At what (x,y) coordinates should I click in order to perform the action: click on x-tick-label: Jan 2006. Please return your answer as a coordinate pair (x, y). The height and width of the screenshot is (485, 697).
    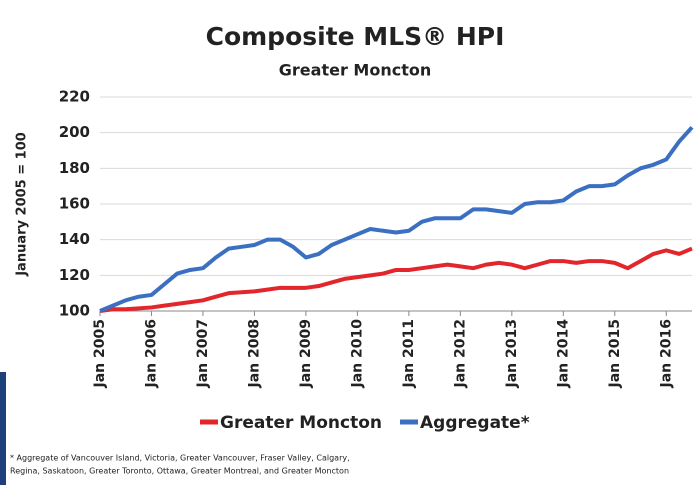
    Looking at the image, I should click on (151, 353).